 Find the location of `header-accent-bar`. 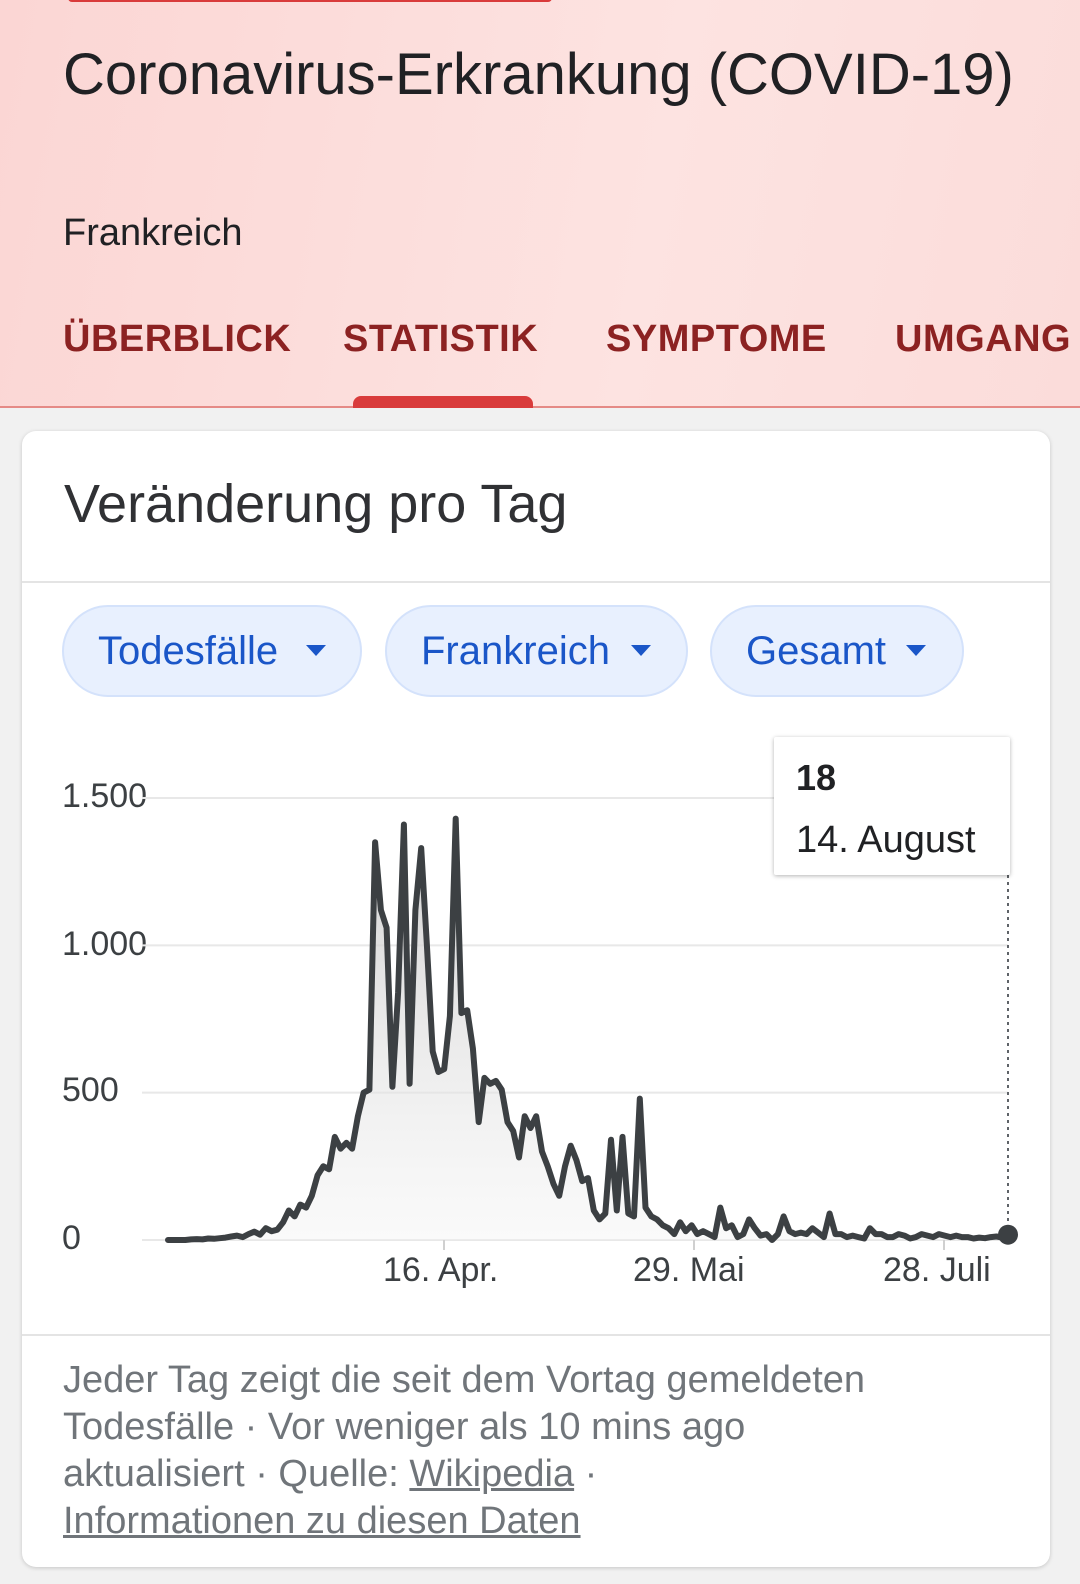

header-accent-bar is located at coordinates (310, 1).